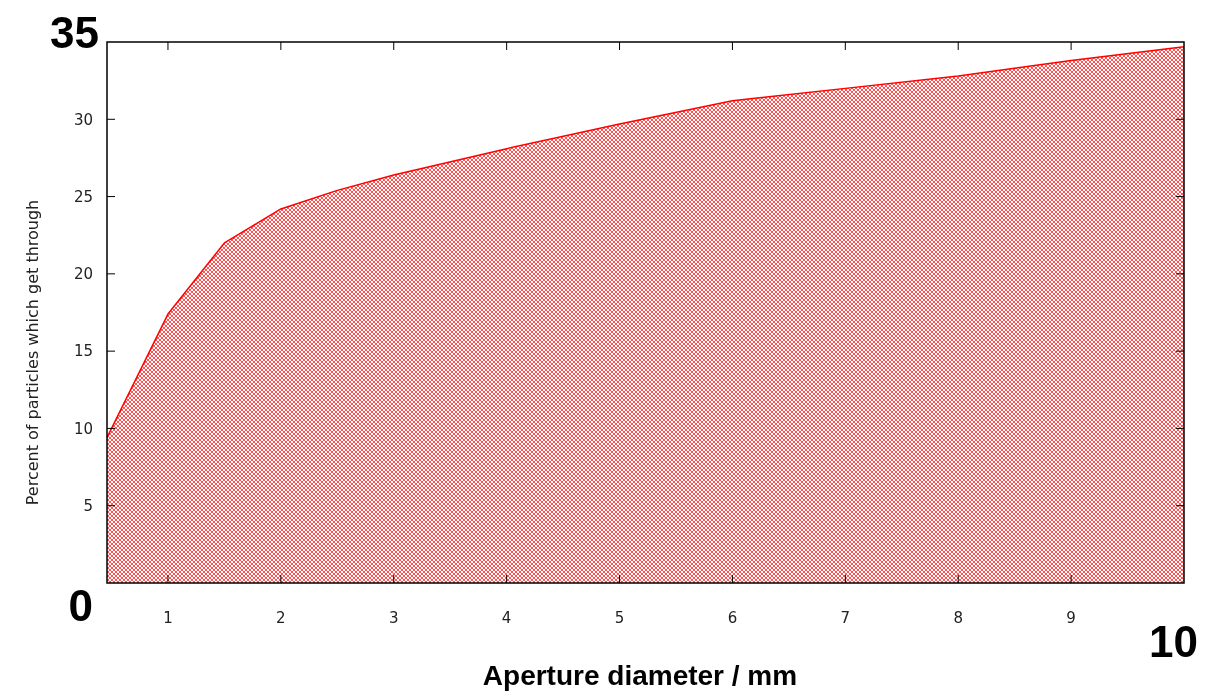 The width and height of the screenshot is (1230, 697). What do you see at coordinates (83, 274) in the screenshot?
I see `y-tick-label: 20` at bounding box center [83, 274].